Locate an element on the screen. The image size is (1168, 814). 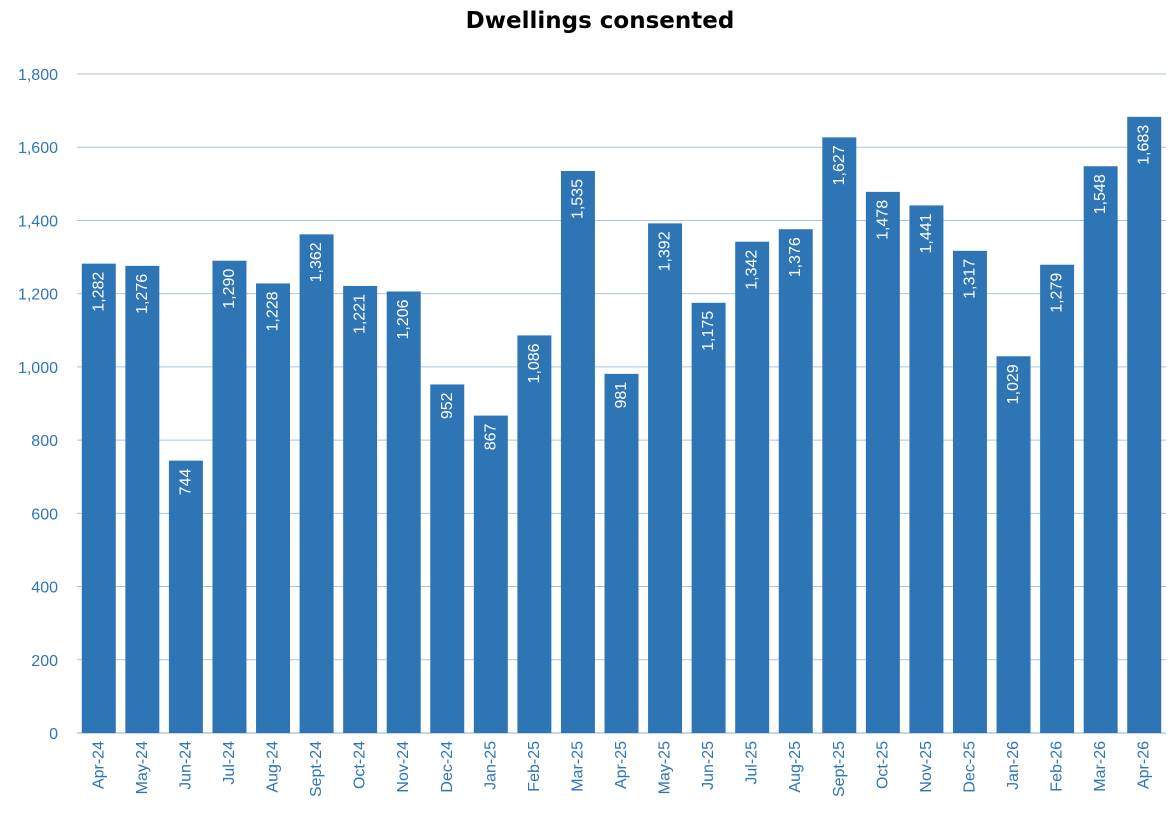
data-label: 867 is located at coordinates (490, 436).